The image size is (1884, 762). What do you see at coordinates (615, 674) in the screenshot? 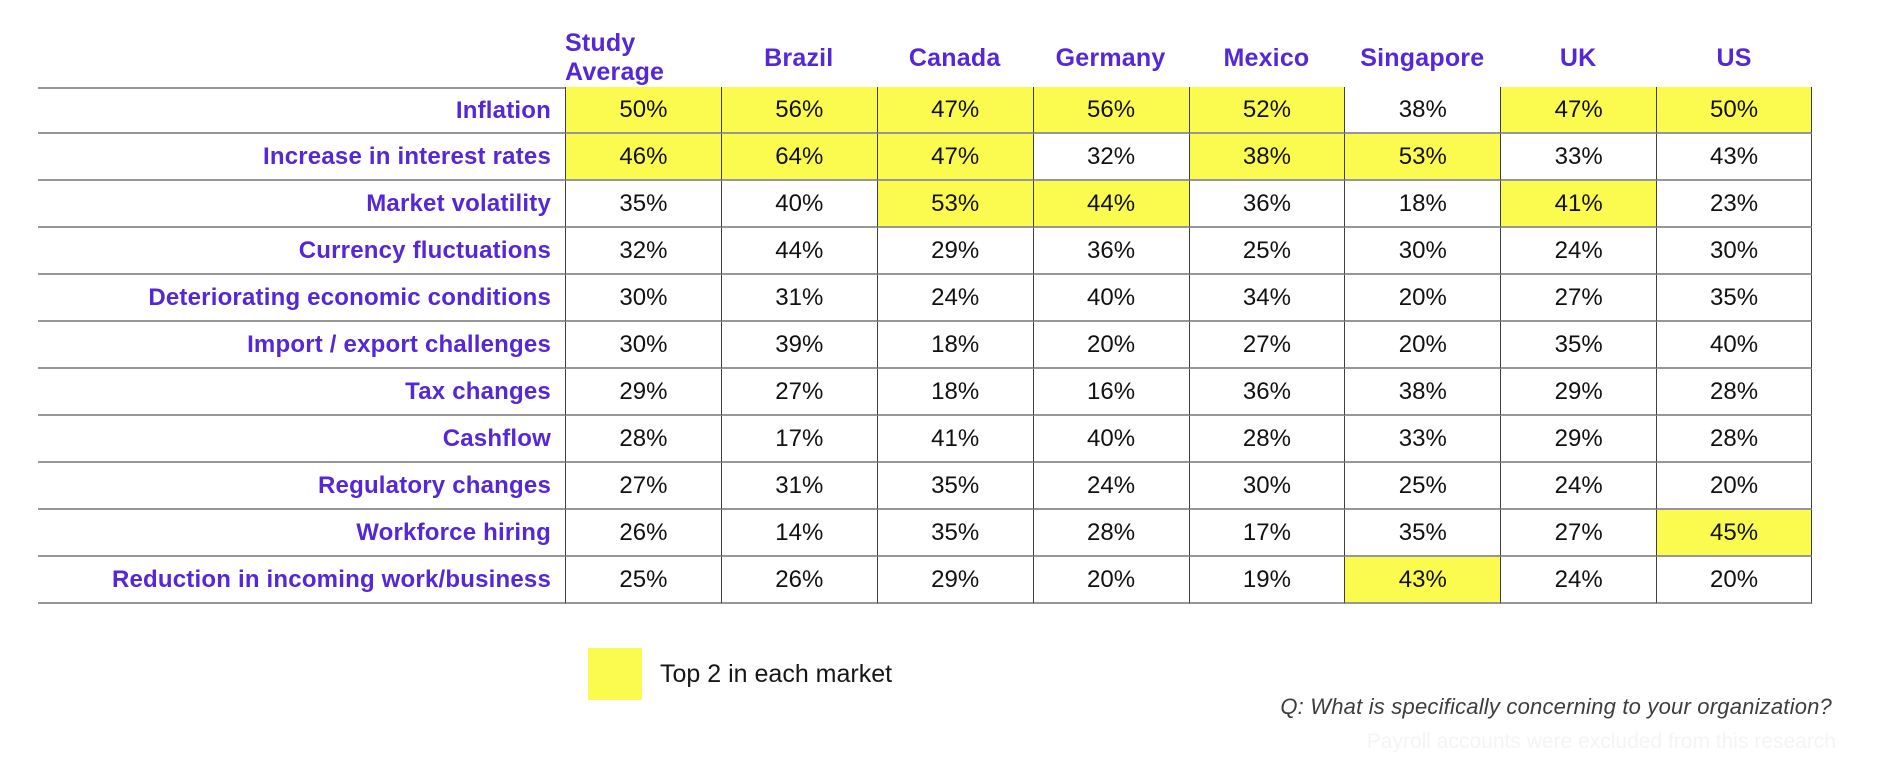
I see `legend-highlight-swatch` at bounding box center [615, 674].